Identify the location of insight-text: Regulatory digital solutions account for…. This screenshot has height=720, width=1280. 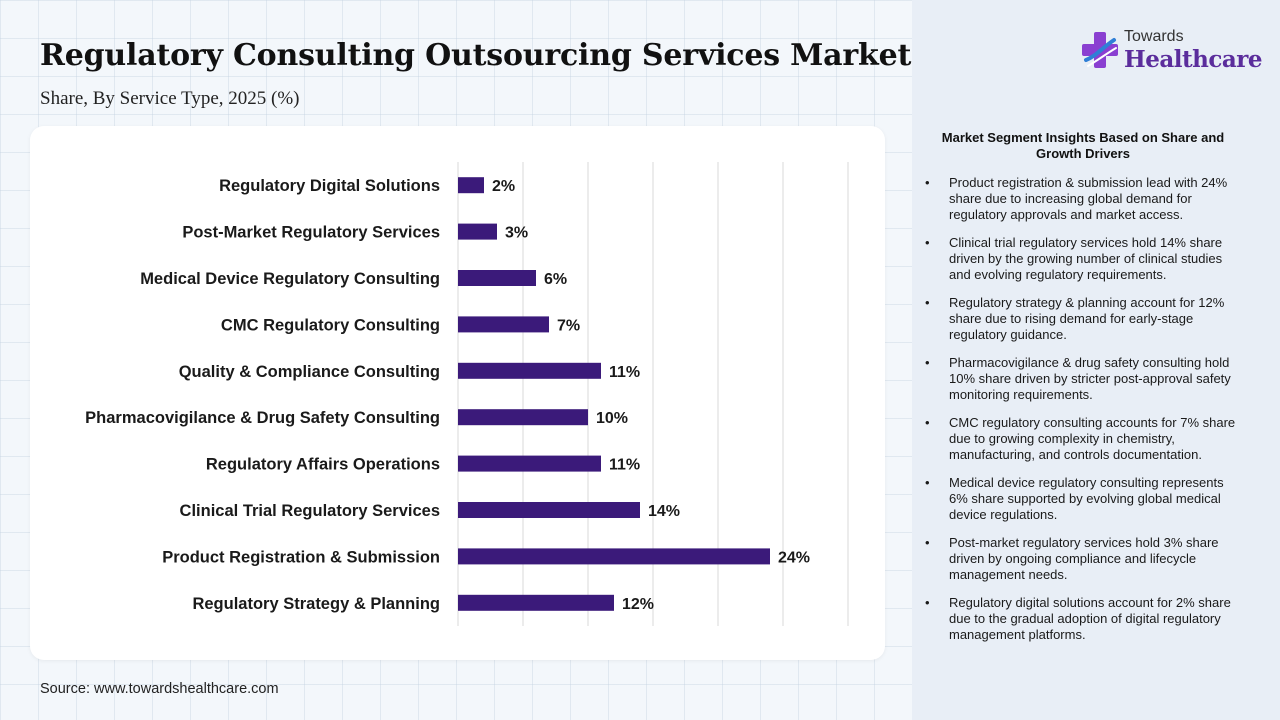
(1090, 618).